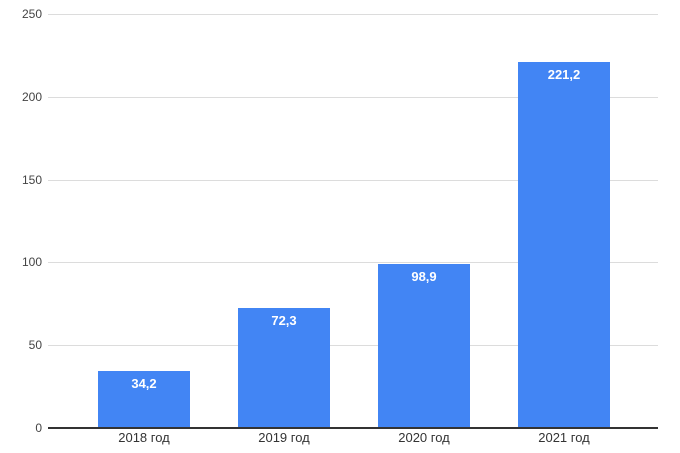 The height and width of the screenshot is (453, 680). I want to click on y-axis-tick-label: 200, so click(31, 97).